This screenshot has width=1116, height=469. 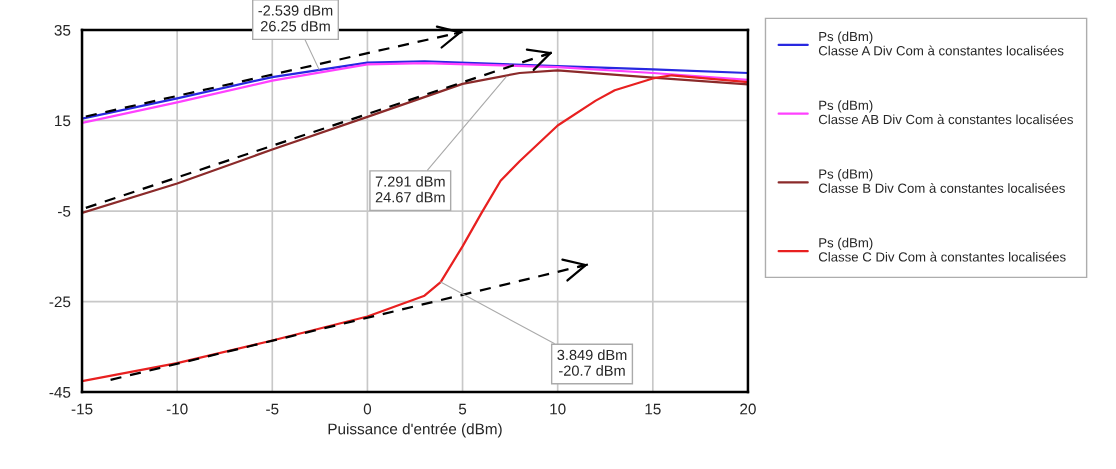 What do you see at coordinates (941, 43) in the screenshot?
I see `legend-label: Ps (dBm) Classe A Div Com à constantes localisées` at bounding box center [941, 43].